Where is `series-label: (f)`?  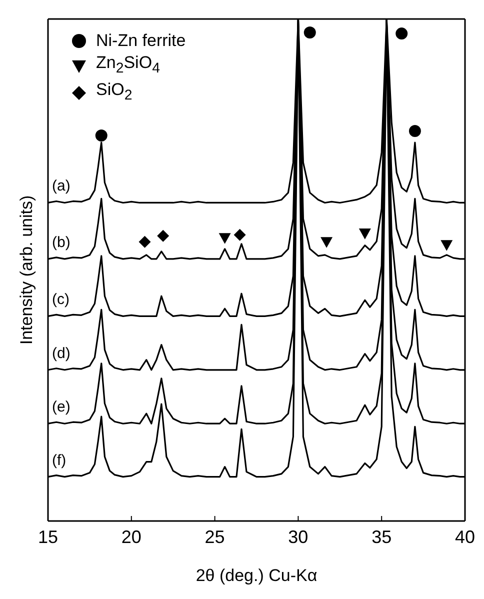
series-label: (f) is located at coordinates (59, 460).